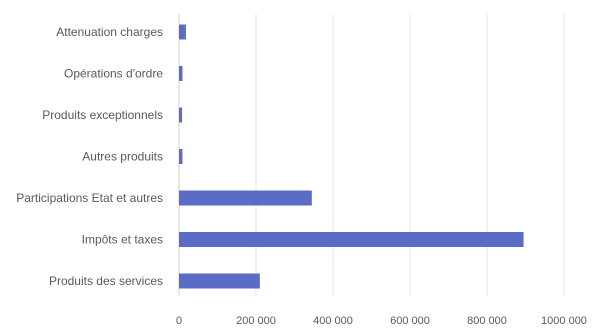  What do you see at coordinates (333, 321) in the screenshot?
I see `x-tick-label: 400 000` at bounding box center [333, 321].